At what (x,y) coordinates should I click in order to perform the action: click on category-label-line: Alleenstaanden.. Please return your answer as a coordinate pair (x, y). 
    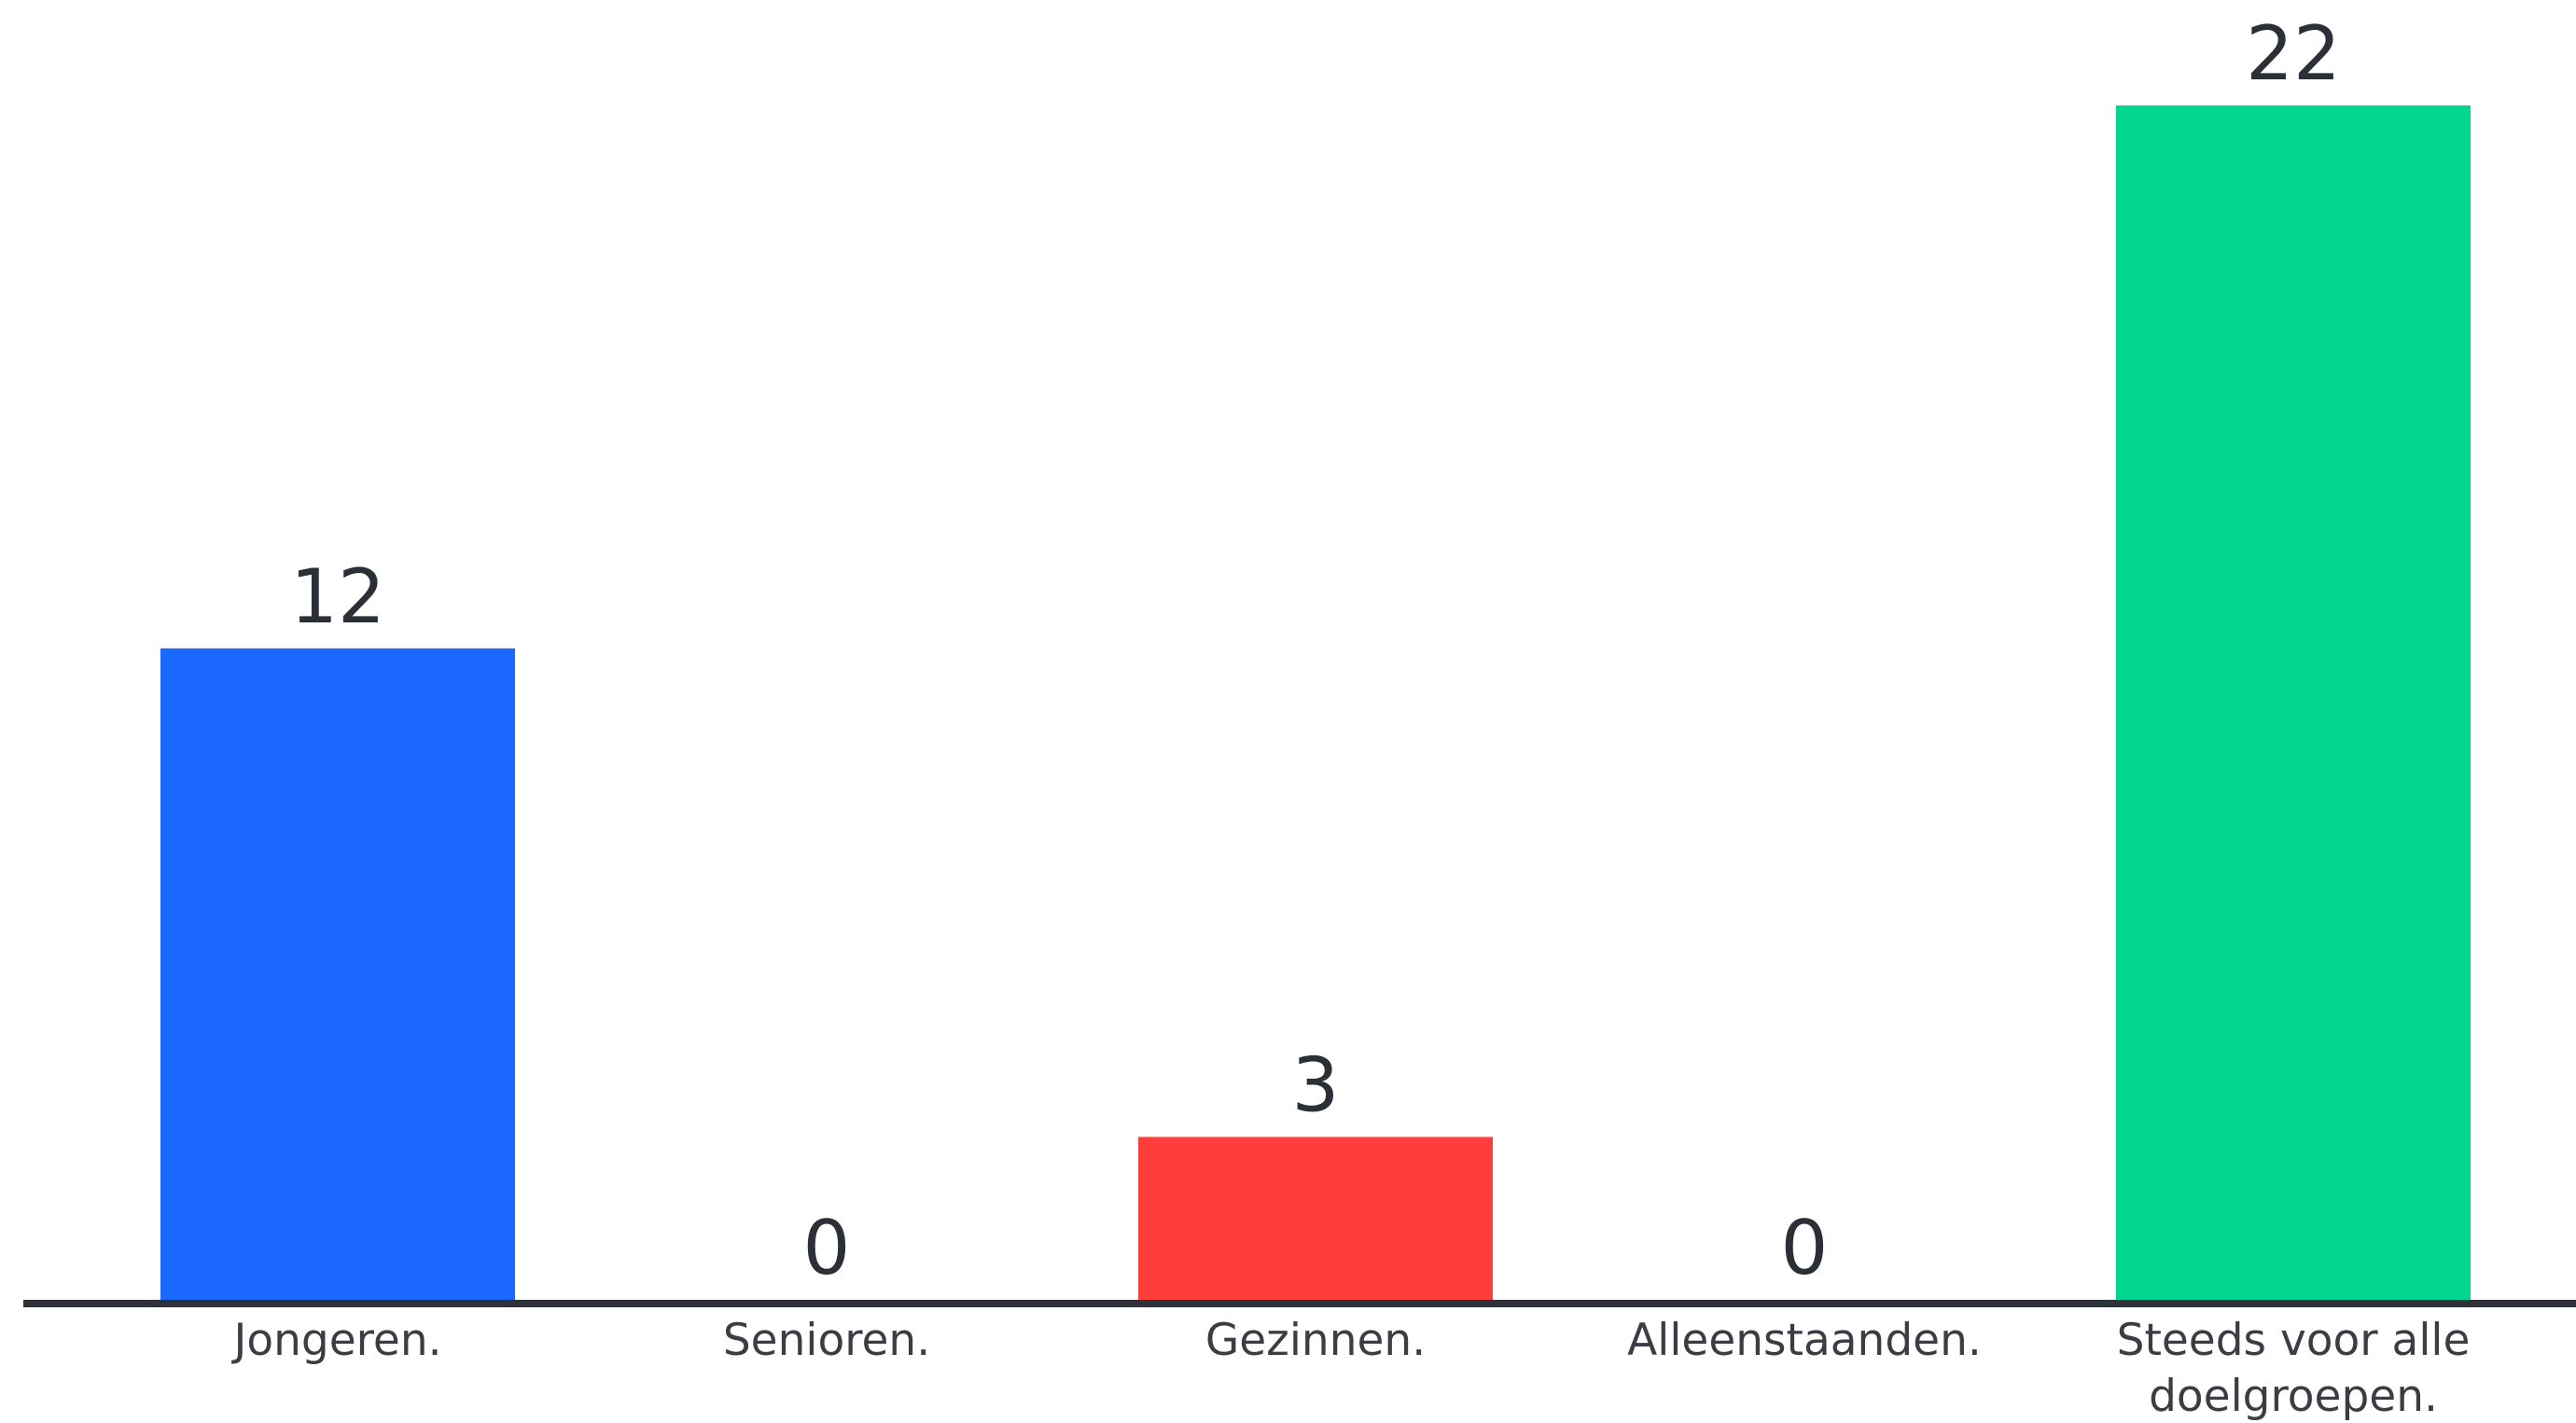
    Looking at the image, I should click on (1804, 1340).